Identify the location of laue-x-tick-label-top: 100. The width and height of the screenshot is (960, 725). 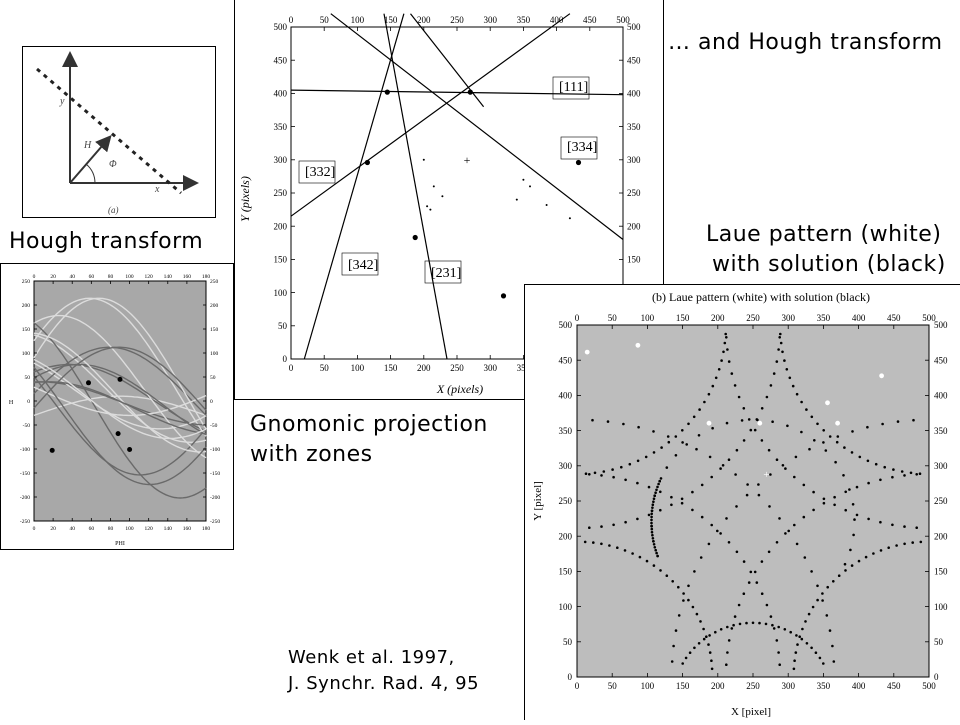
(648, 318).